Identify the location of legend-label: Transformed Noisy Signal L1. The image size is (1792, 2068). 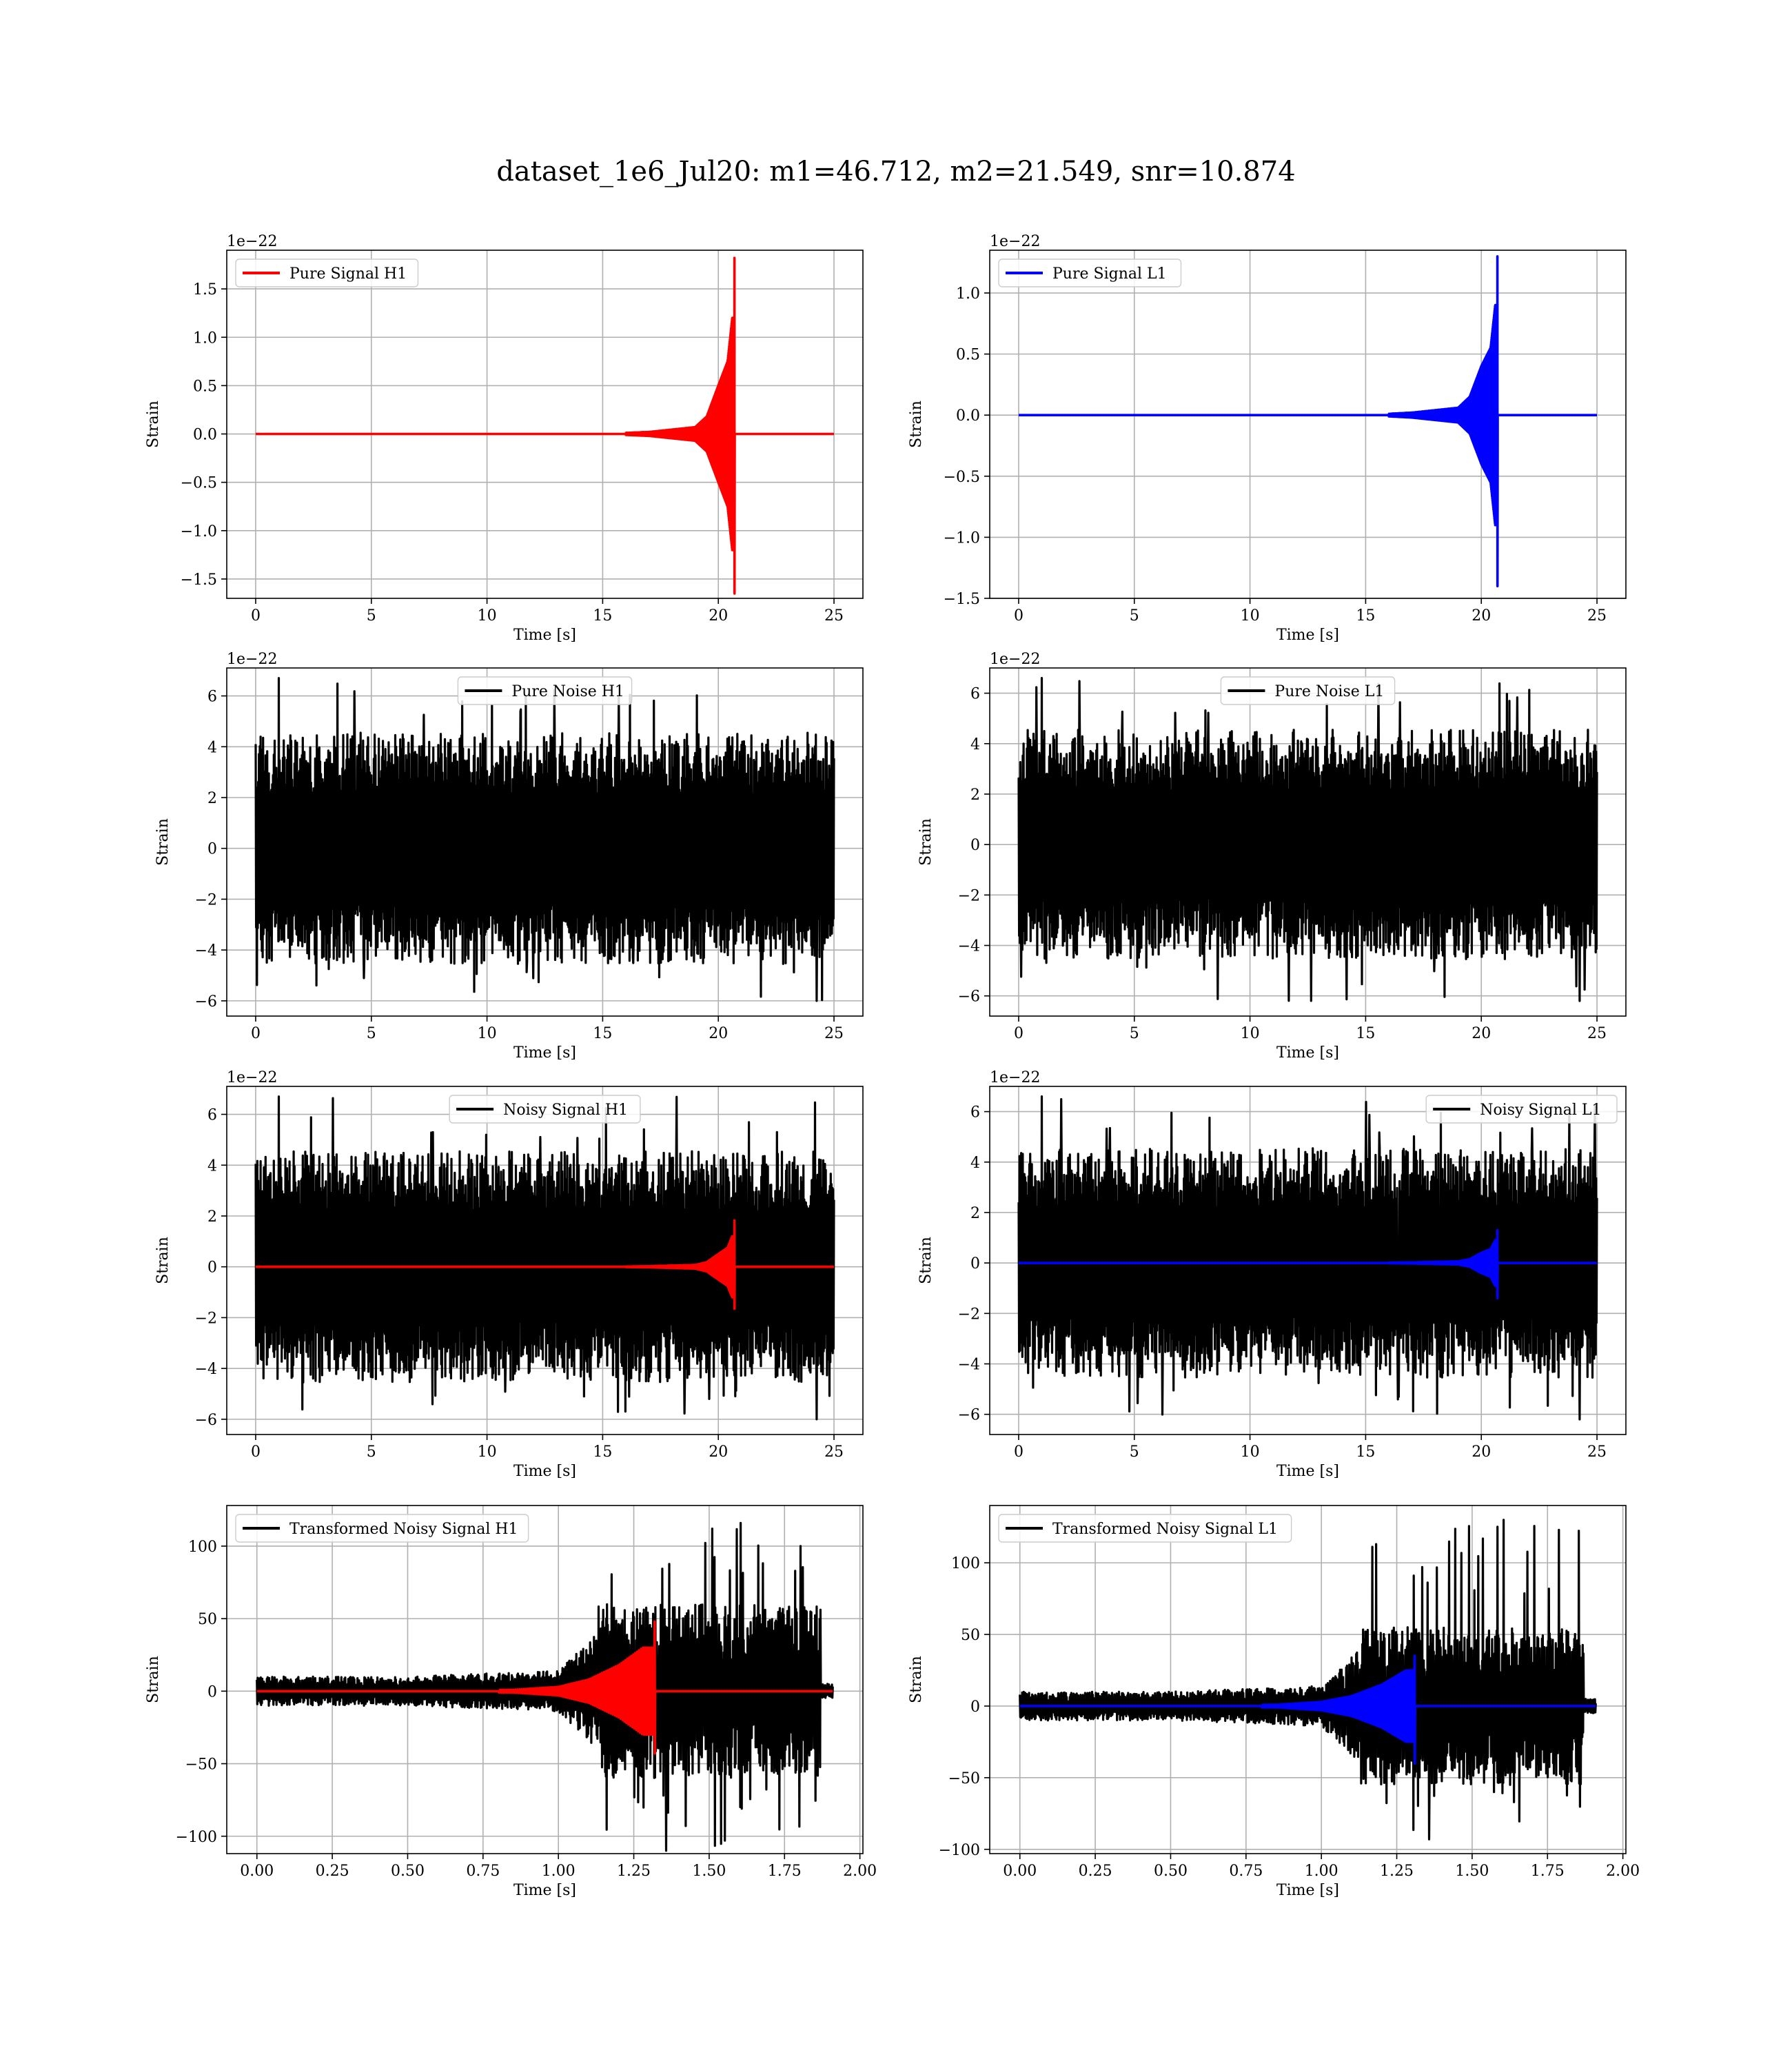
(1165, 1529).